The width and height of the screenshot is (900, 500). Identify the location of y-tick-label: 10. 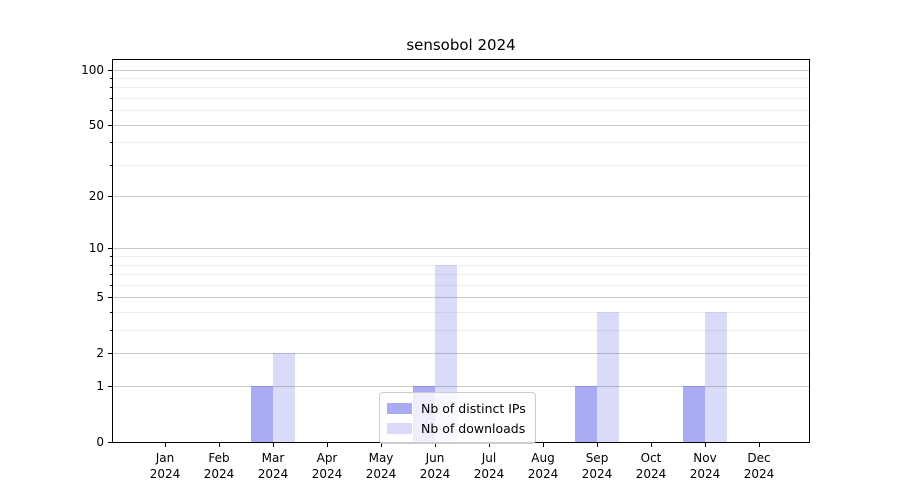
(96, 248).